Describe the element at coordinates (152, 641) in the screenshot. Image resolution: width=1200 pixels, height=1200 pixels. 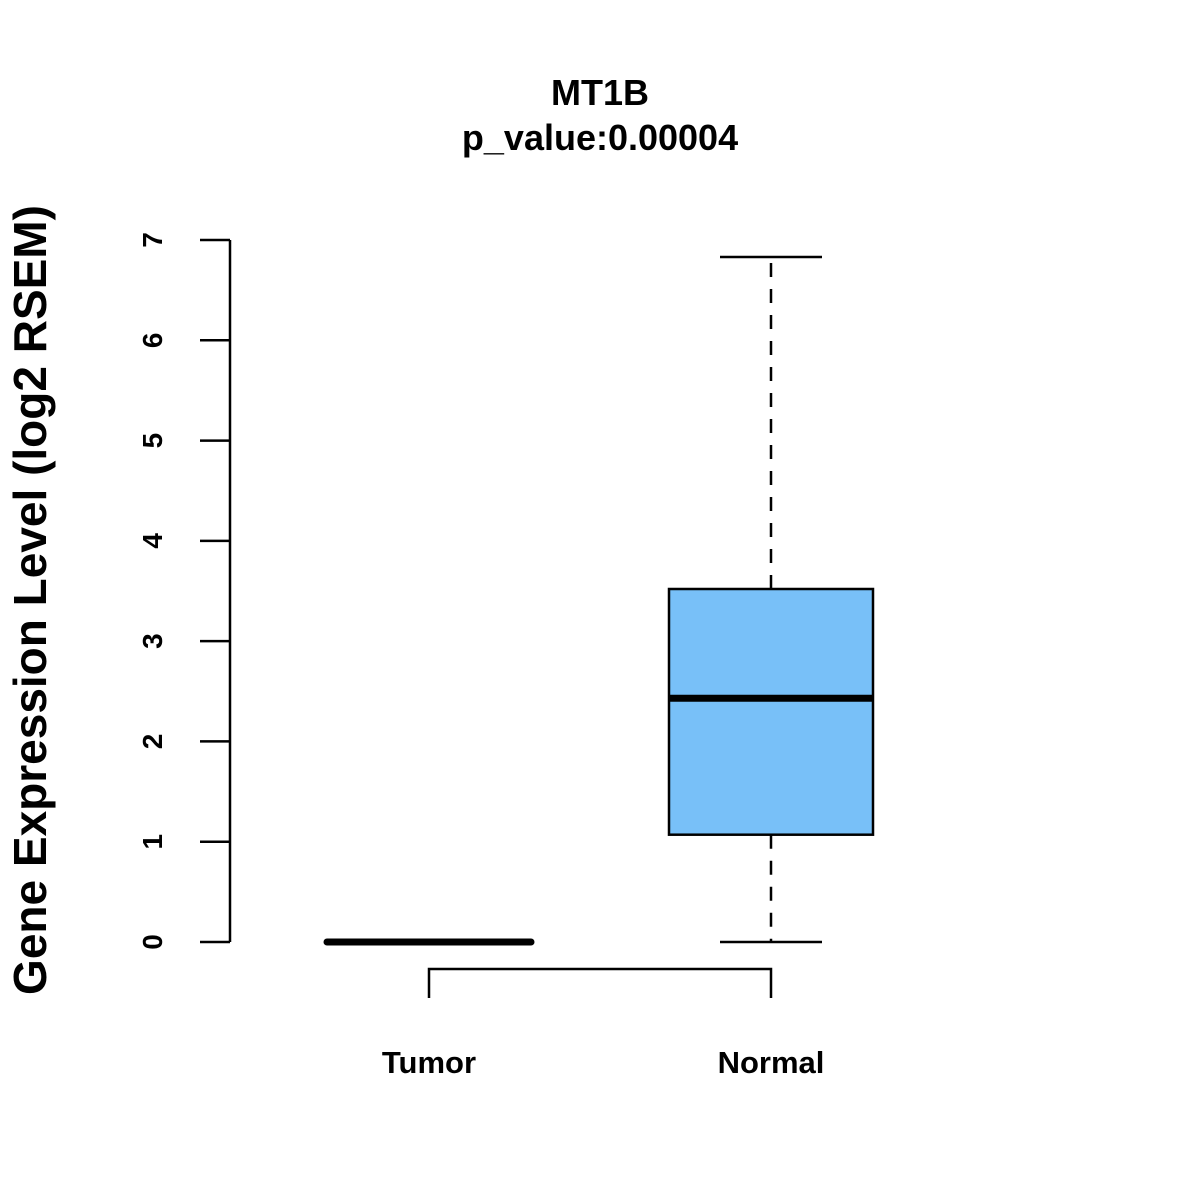
I see `y-tick-label: 3` at that location.